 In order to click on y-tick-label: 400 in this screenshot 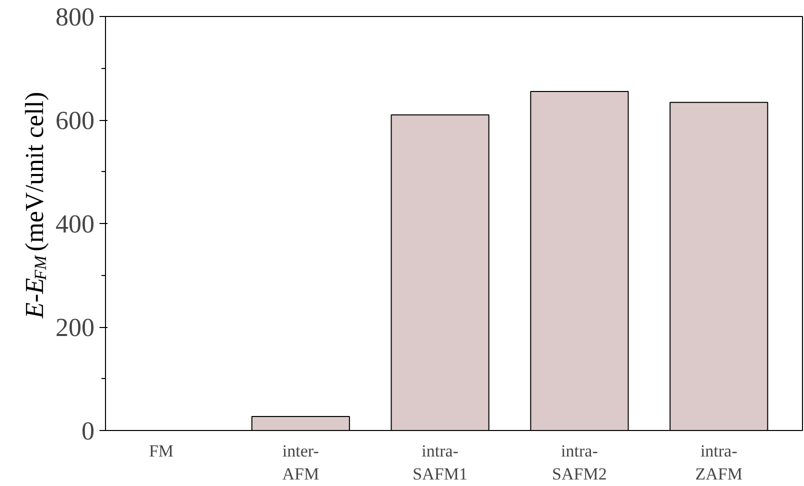, I will do `click(75, 224)`.